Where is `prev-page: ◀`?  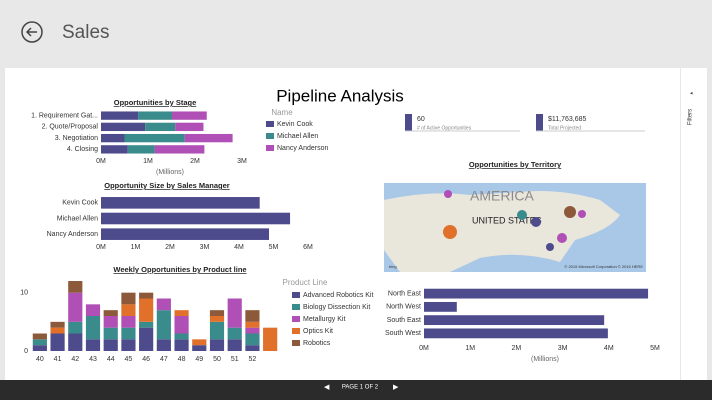
prev-page: ◀ is located at coordinates (327, 387).